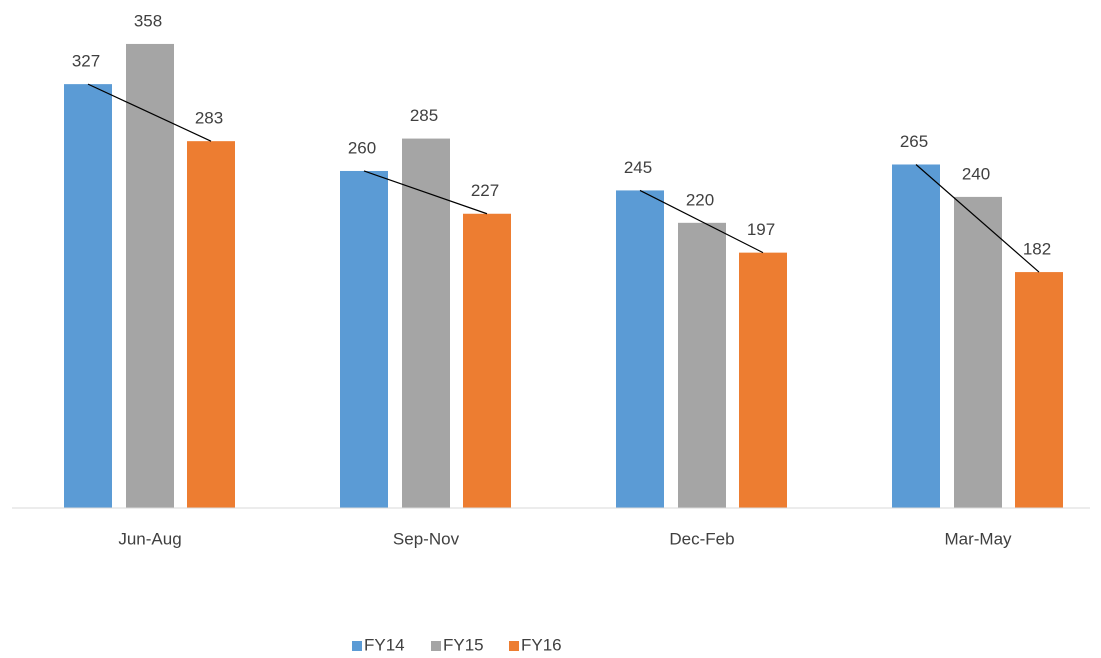 This screenshot has width=1101, height=658. I want to click on data-label: 245, so click(638, 167).